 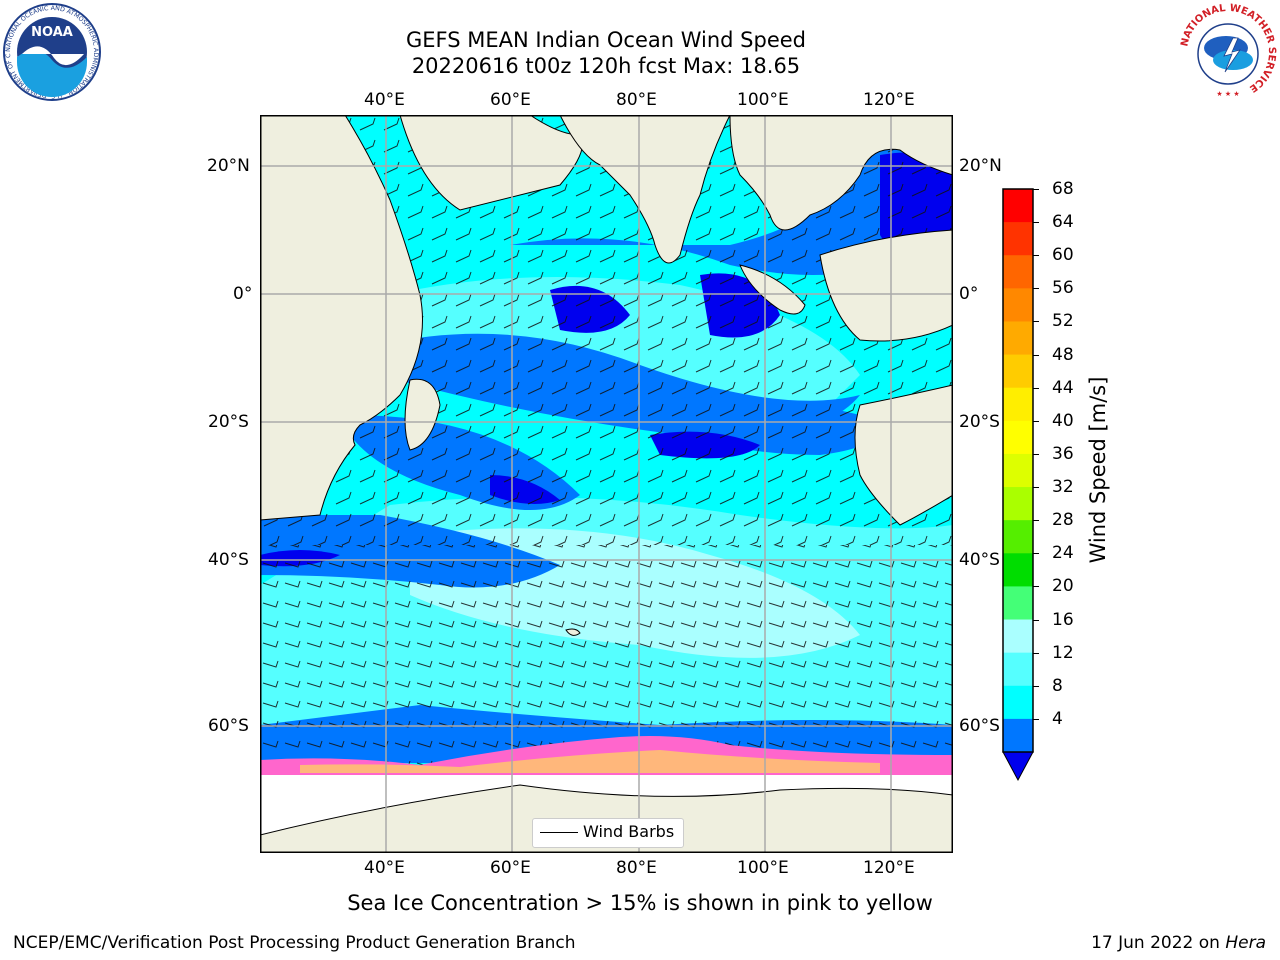 What do you see at coordinates (1018, 766) in the screenshot?
I see `colorbar-extend-arrow` at bounding box center [1018, 766].